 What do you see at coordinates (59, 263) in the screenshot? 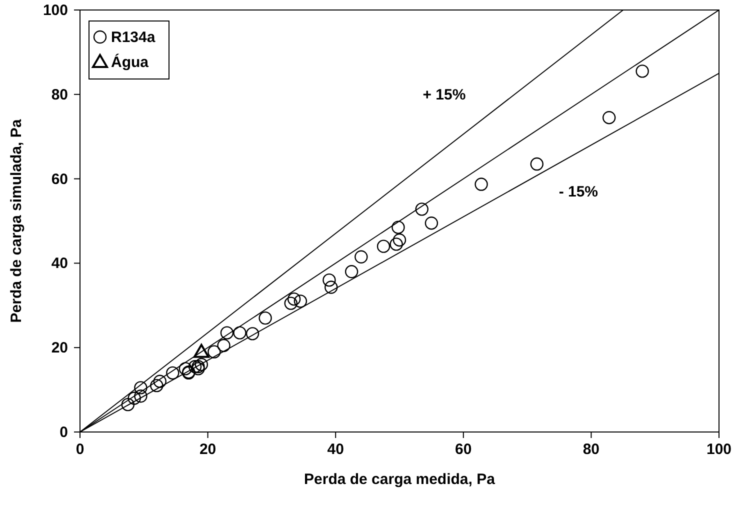
I see `y-tick-label: 40` at bounding box center [59, 263].